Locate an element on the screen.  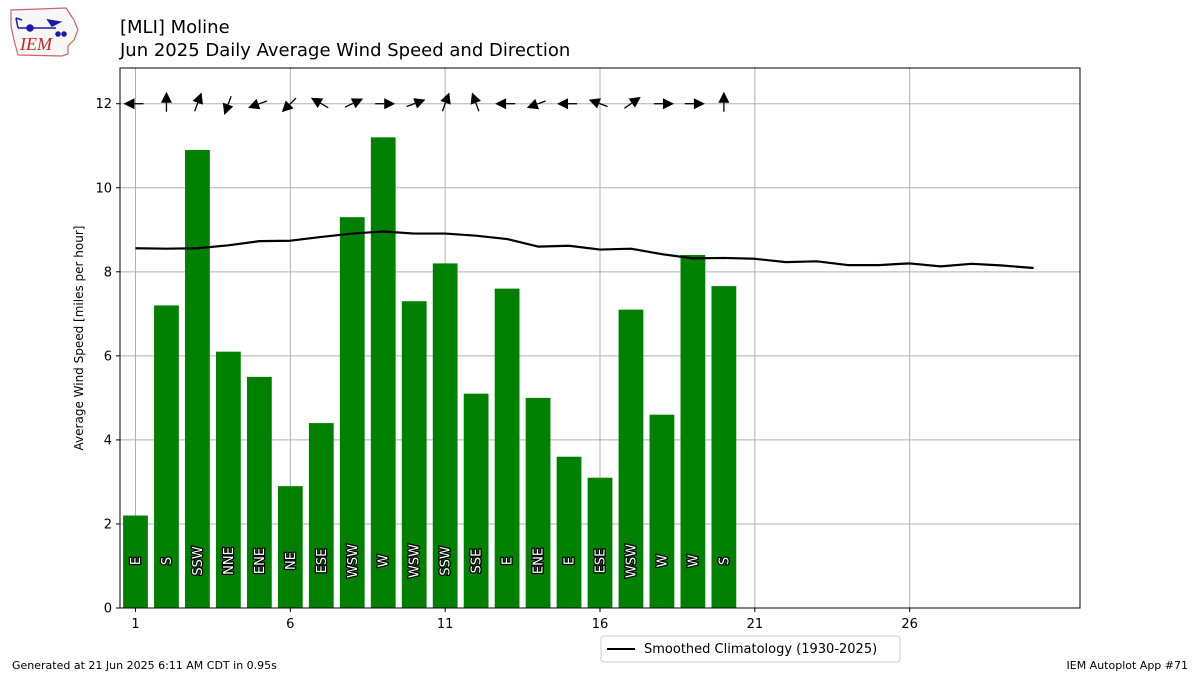
iowa-outline-icon is located at coordinates (44, 32).